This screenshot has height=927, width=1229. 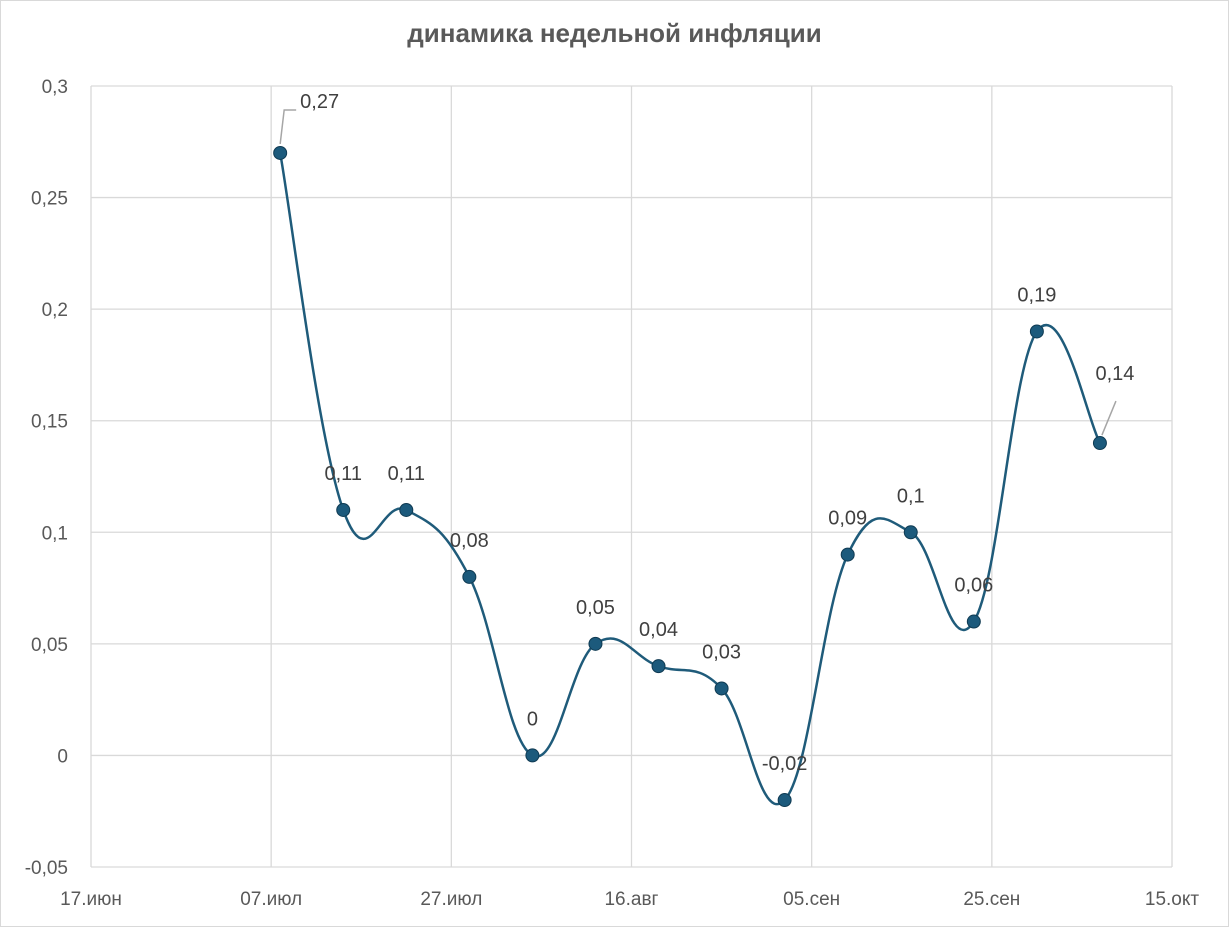 I want to click on data-label: 0,27, so click(x=319, y=102).